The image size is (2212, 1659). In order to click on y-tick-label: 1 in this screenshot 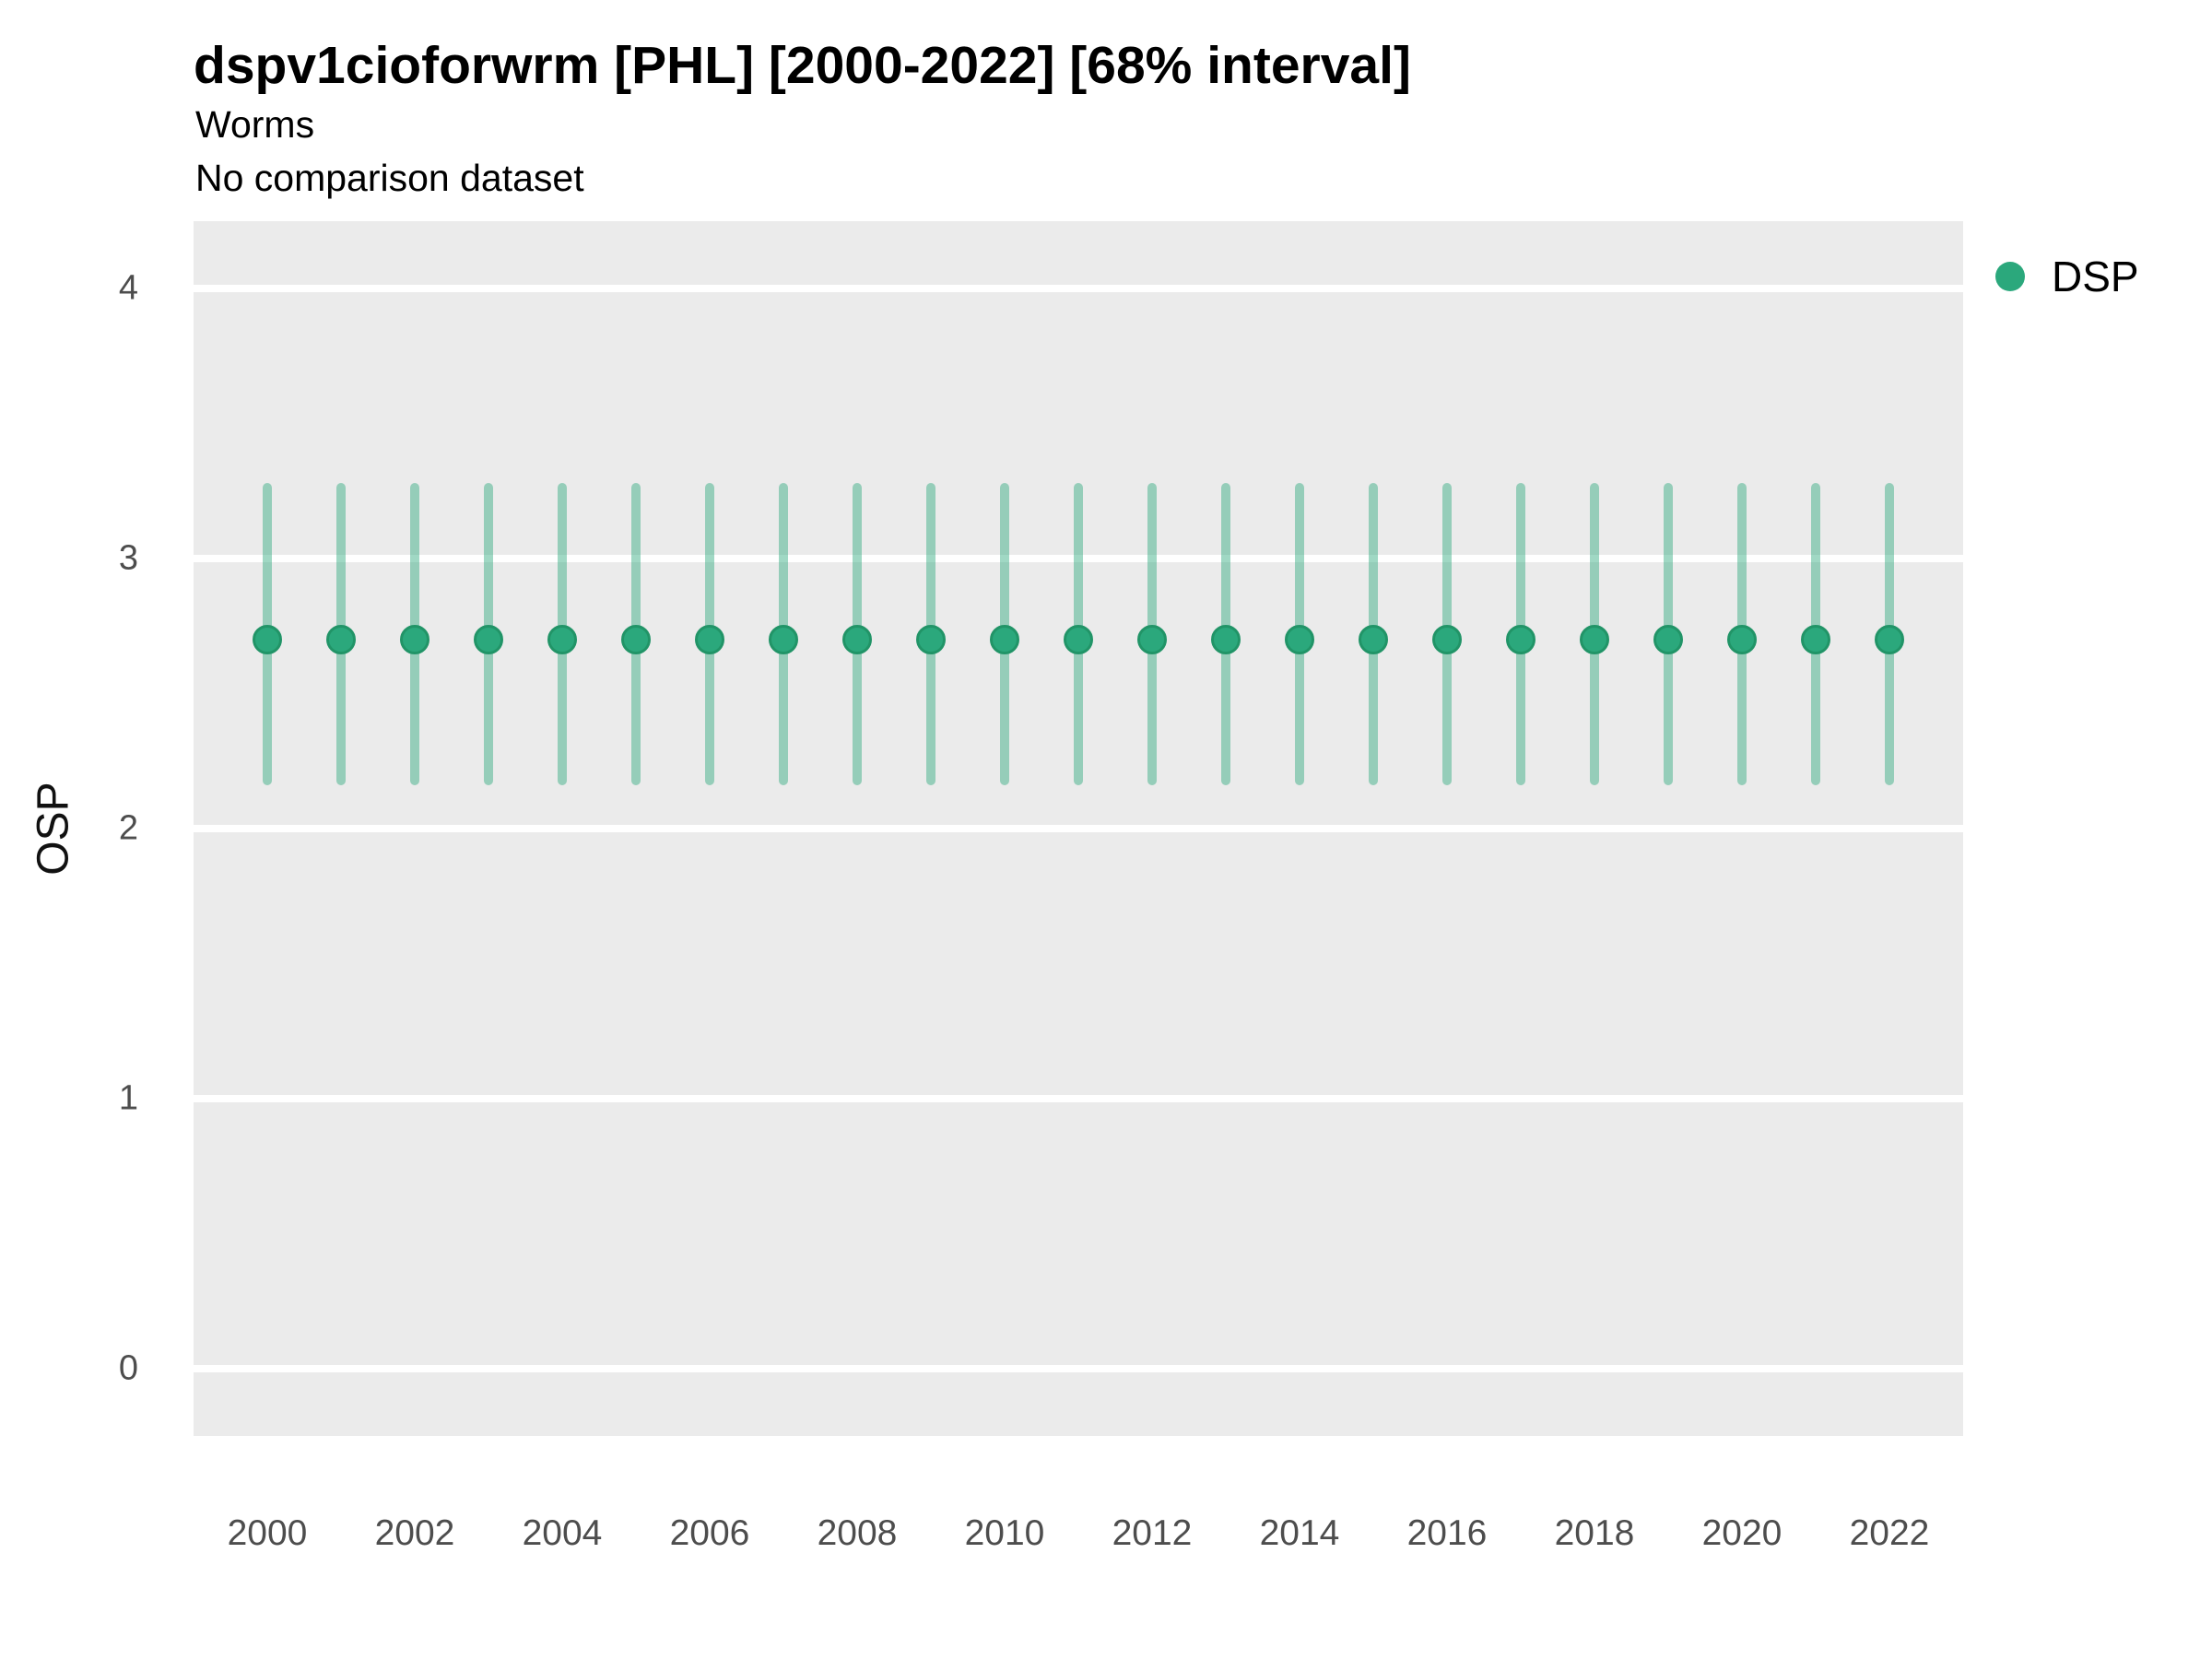, I will do `click(128, 1098)`.